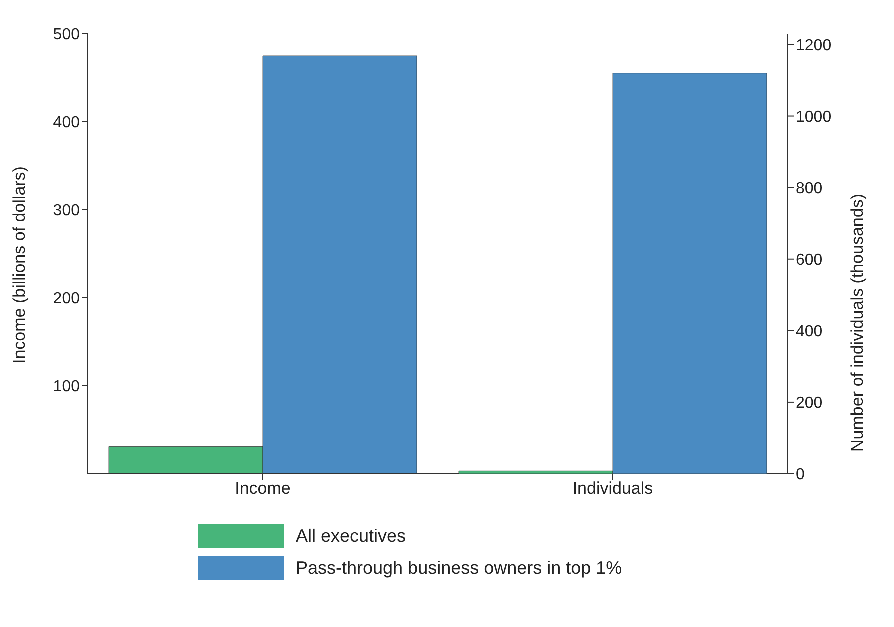  Describe the element at coordinates (263, 488) in the screenshot. I see `x-tick-label: Income` at that location.